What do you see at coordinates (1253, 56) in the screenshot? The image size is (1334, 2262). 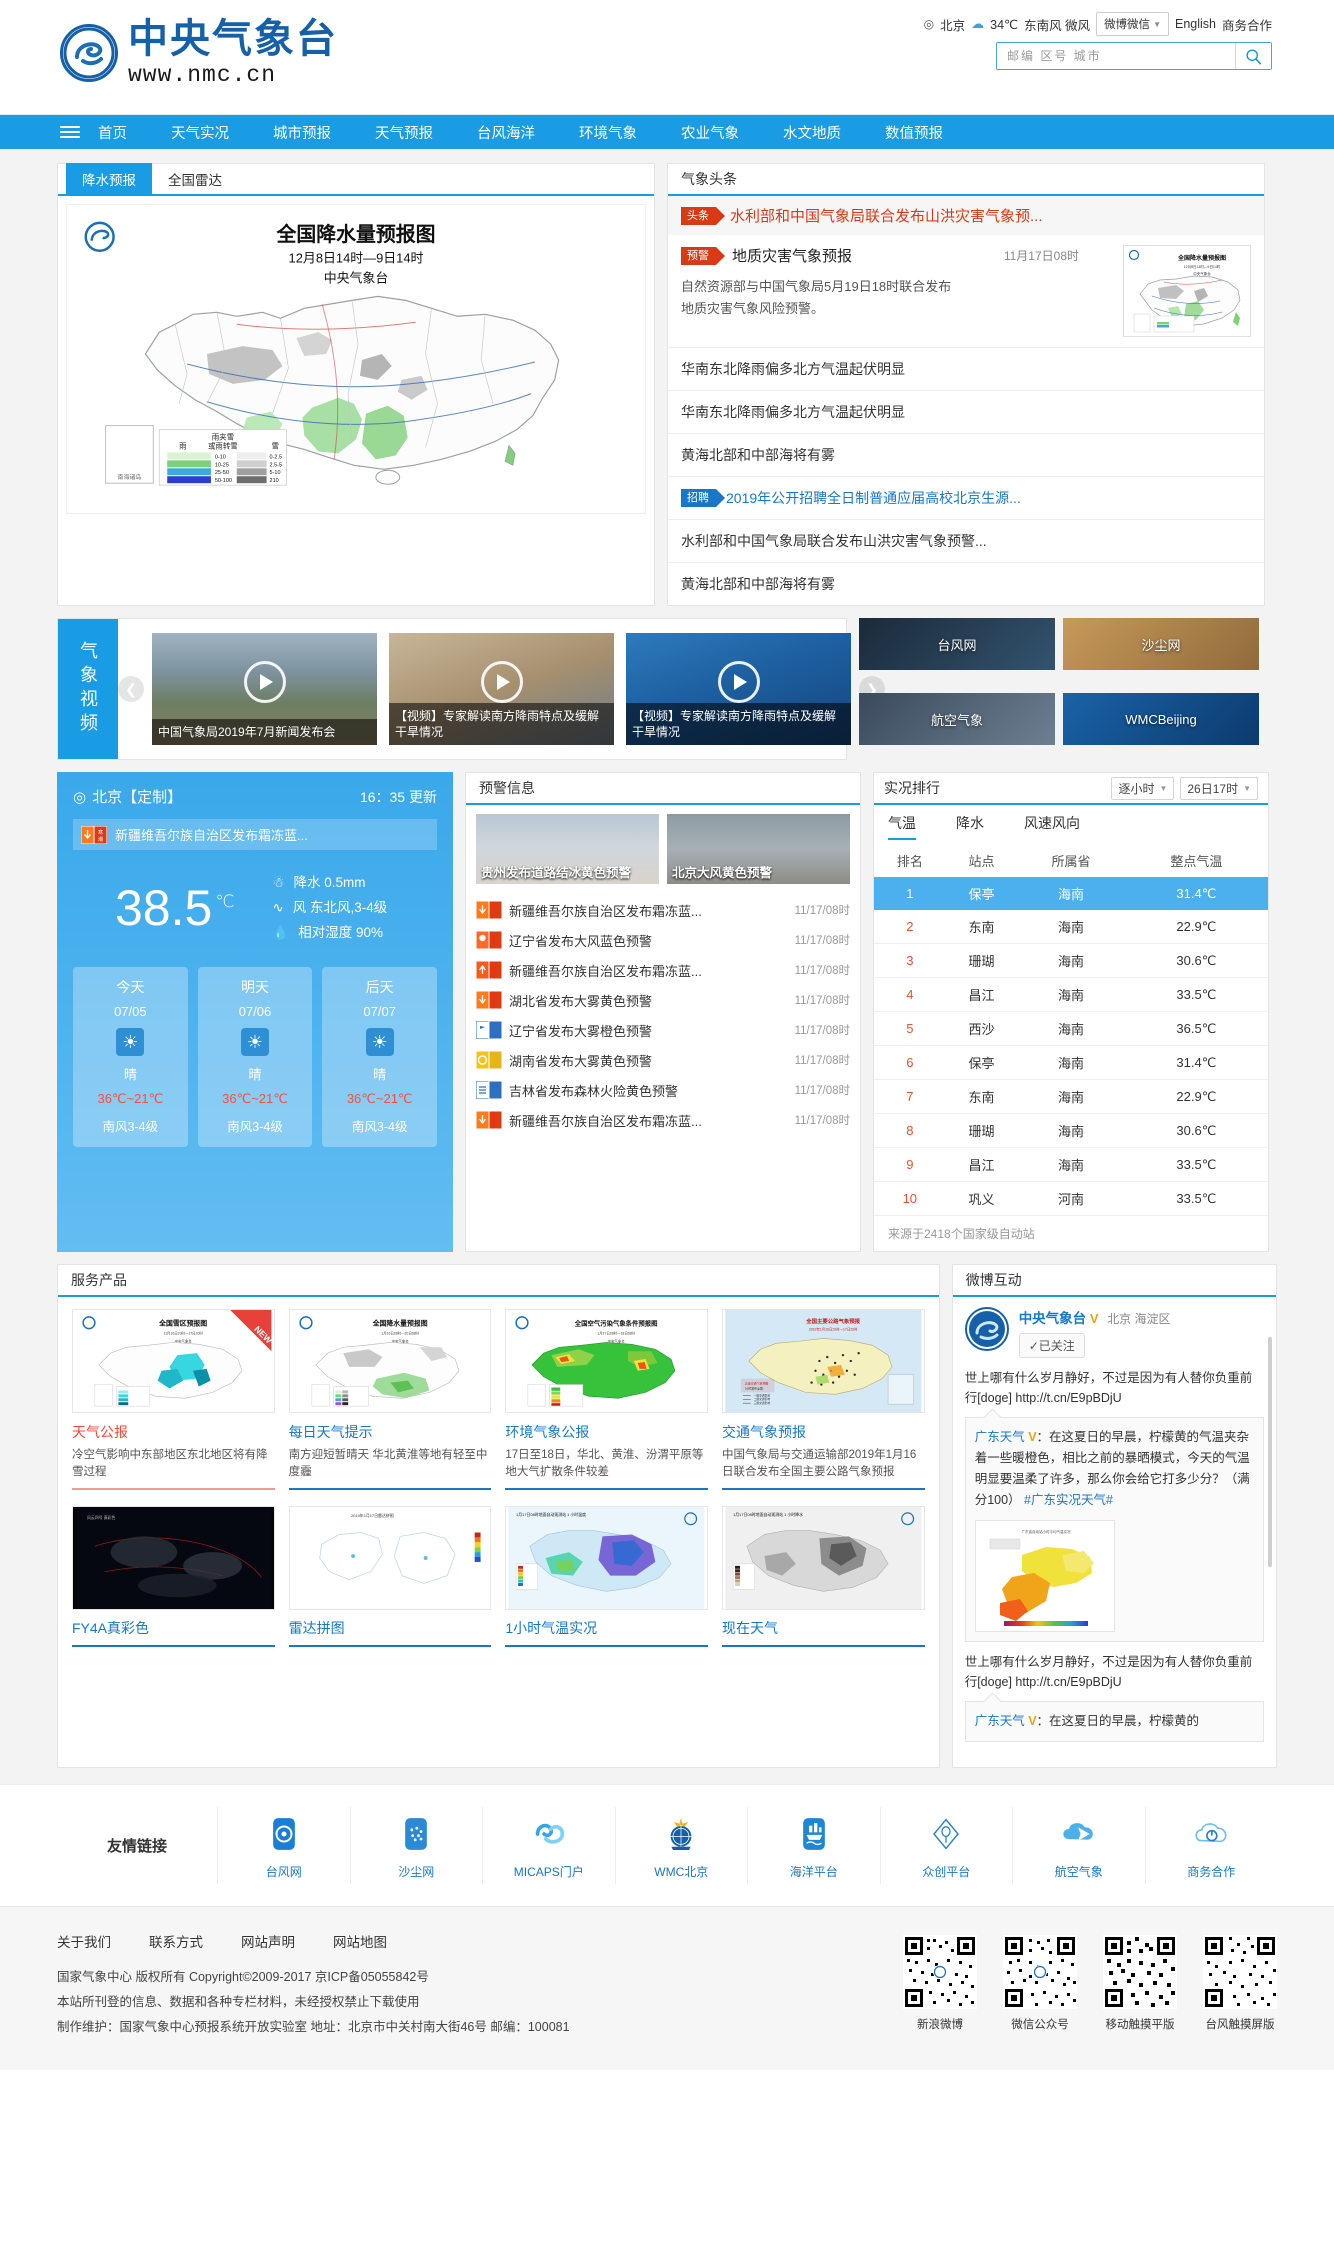 I see `search-button` at bounding box center [1253, 56].